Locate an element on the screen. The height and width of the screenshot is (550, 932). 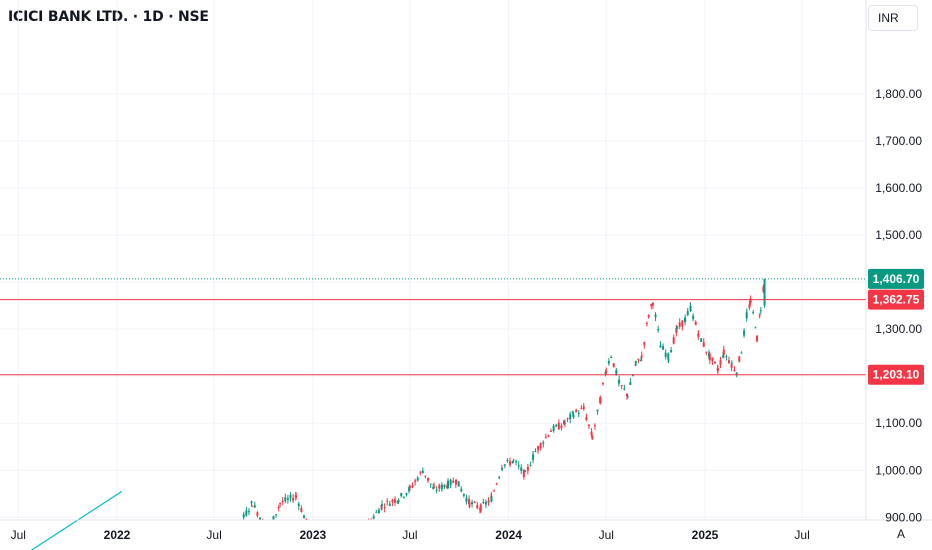
level-price-label: 1,362.75 is located at coordinates (896, 300).